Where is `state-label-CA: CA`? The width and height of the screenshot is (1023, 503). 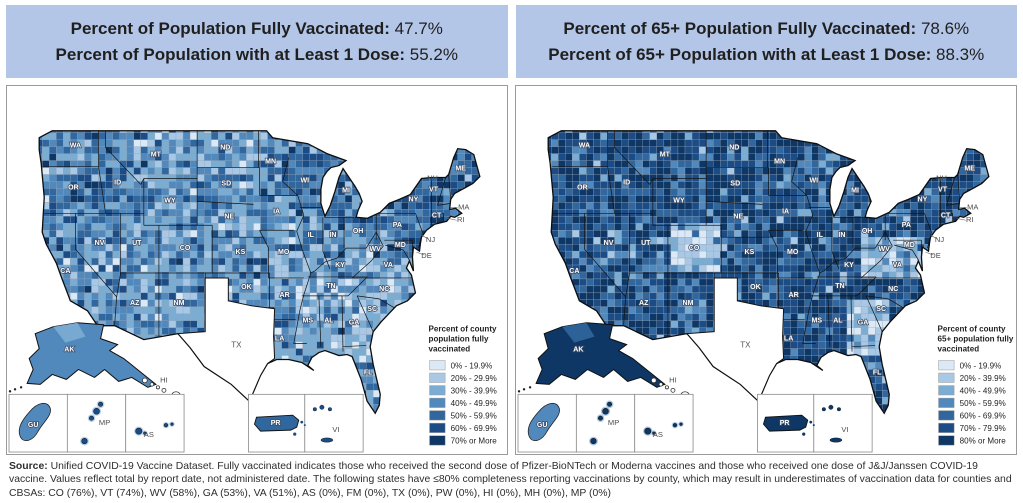 state-label-CA: CA is located at coordinates (574, 271).